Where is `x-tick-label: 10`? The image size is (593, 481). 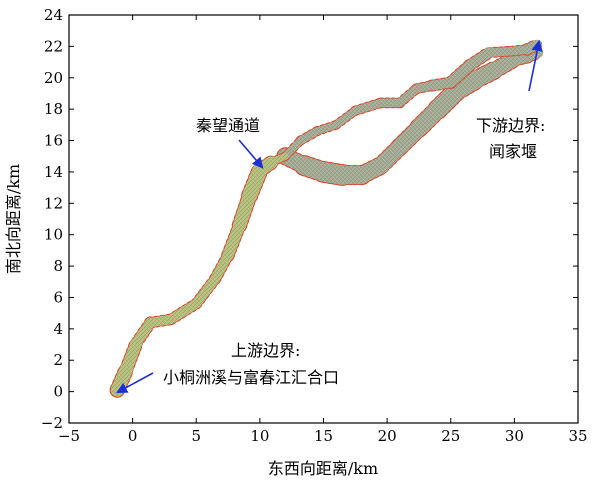
x-tick-label: 10 is located at coordinates (259, 436).